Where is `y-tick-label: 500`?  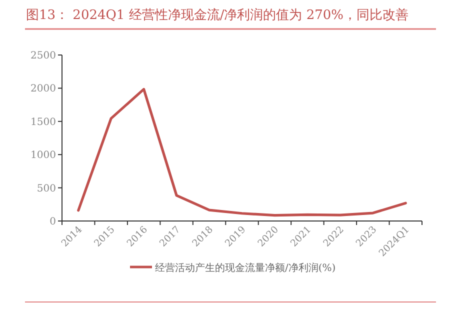
y-tick-label: 500 is located at coordinates (46, 188).